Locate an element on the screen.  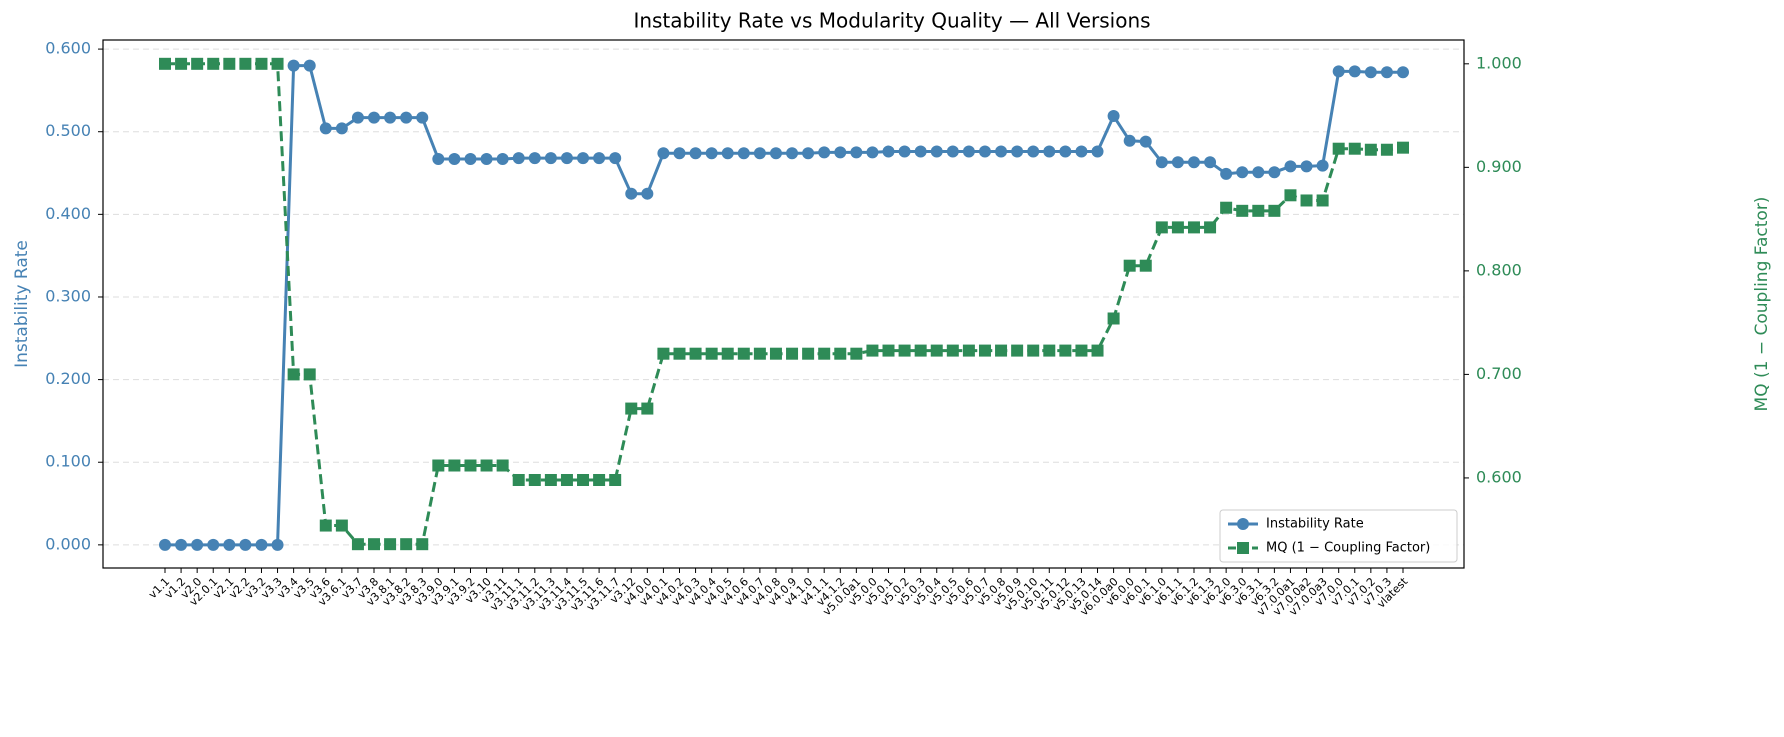
y2-tick-label: 0.900 is located at coordinates (1499, 166).